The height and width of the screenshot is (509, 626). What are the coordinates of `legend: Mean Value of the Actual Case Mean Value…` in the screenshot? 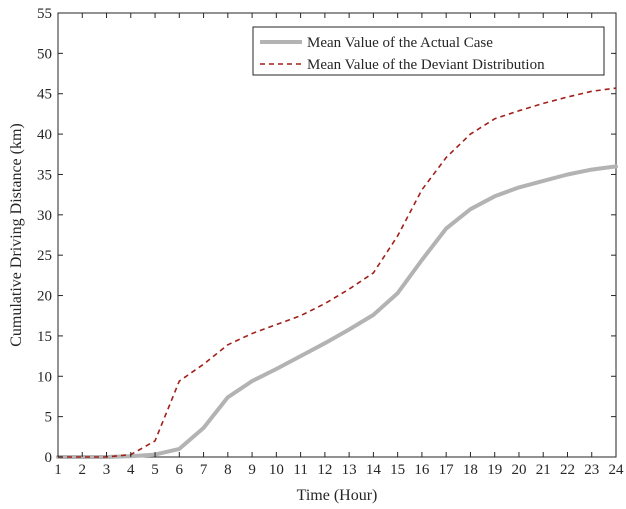 It's located at (428, 51).